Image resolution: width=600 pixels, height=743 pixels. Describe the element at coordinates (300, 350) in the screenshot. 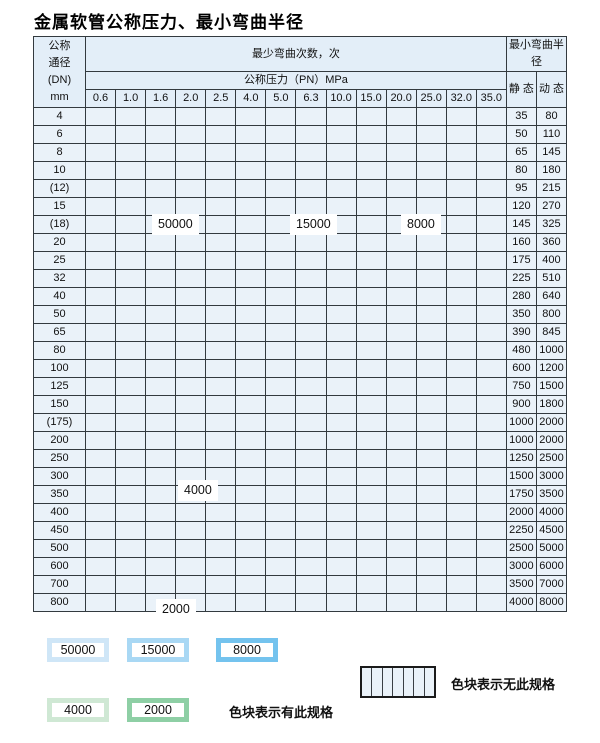

I see `table-row: 80 480 1000` at that location.